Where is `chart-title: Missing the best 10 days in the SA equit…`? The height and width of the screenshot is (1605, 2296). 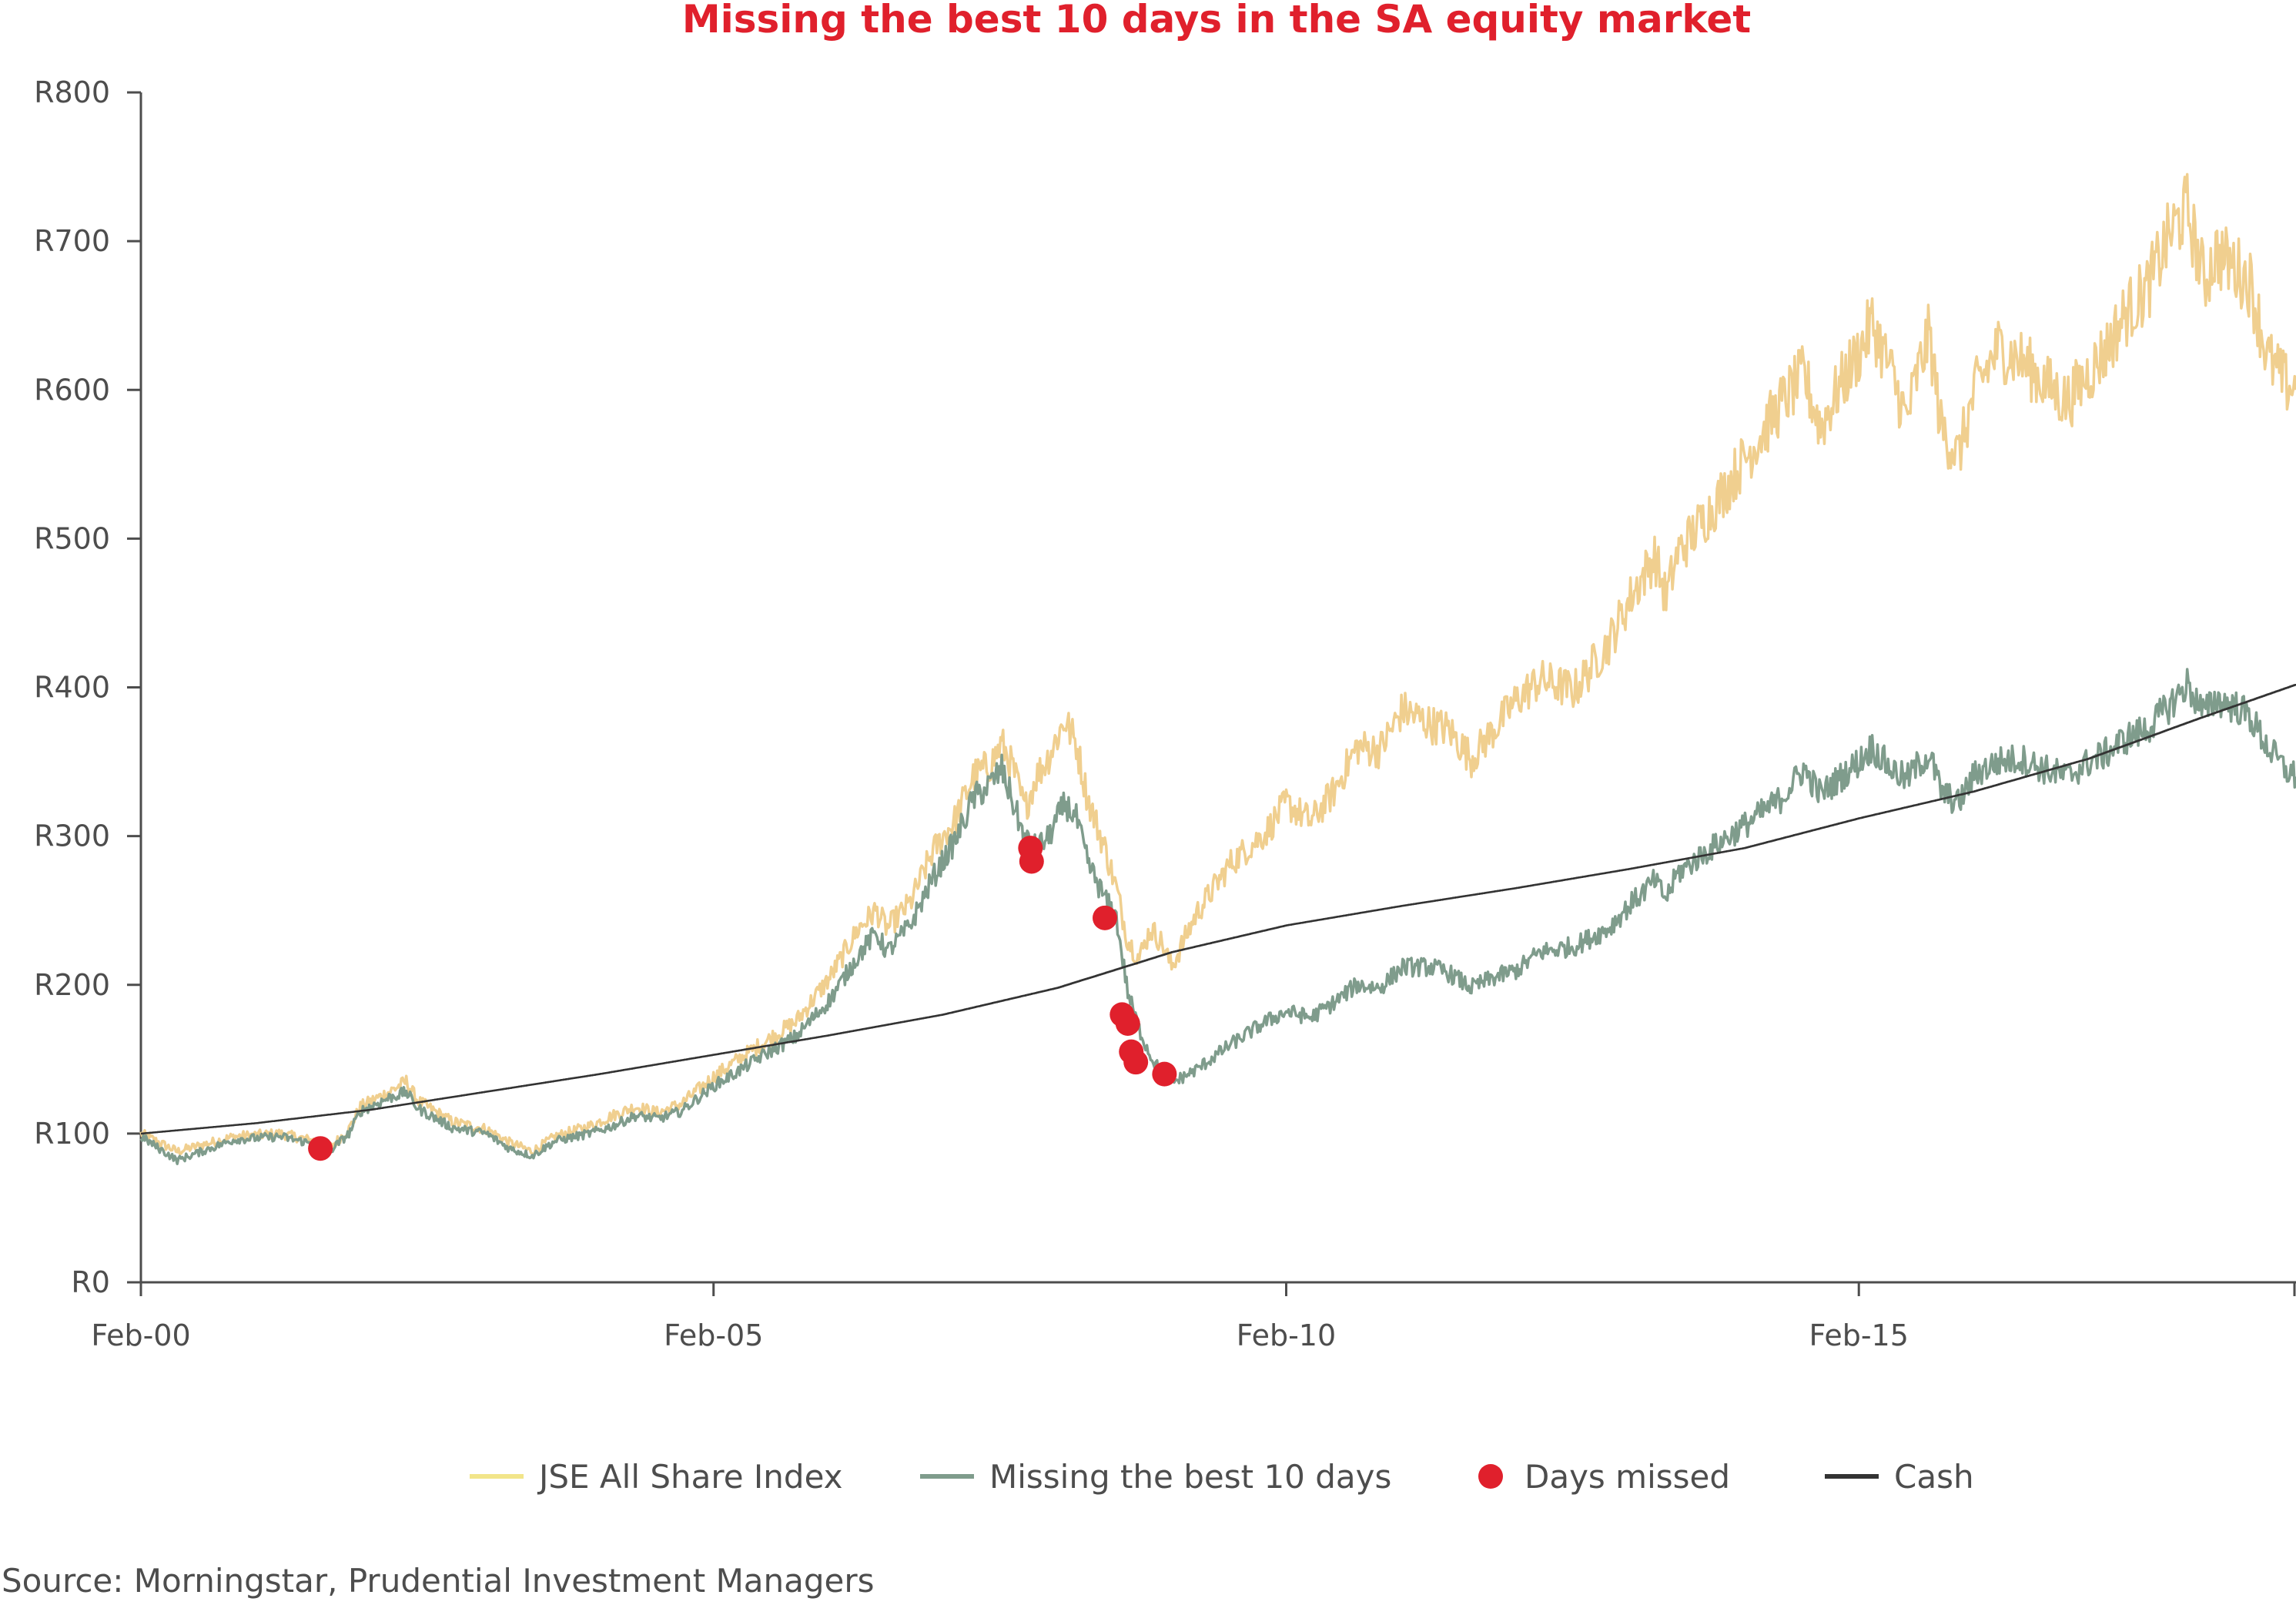
chart-title: Missing the best 10 days in the SA equit… is located at coordinates (1217, 21).